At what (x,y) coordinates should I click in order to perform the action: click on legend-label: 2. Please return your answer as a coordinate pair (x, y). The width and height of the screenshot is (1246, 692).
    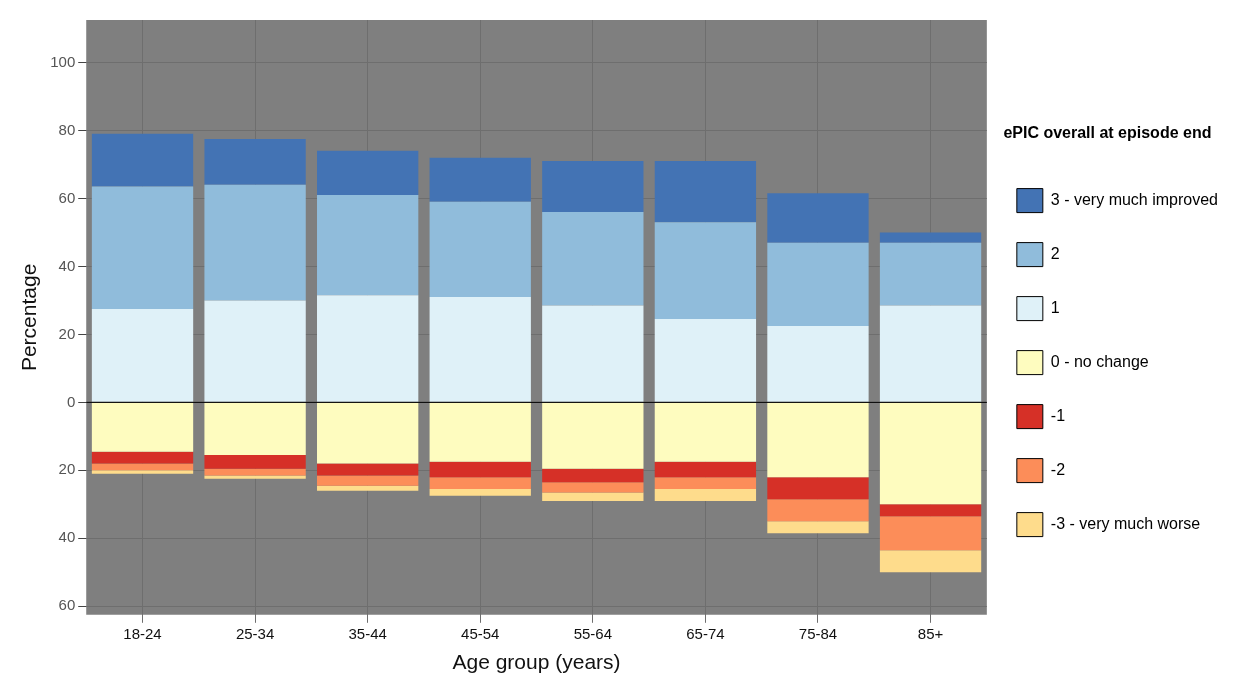
    Looking at the image, I should click on (1055, 254).